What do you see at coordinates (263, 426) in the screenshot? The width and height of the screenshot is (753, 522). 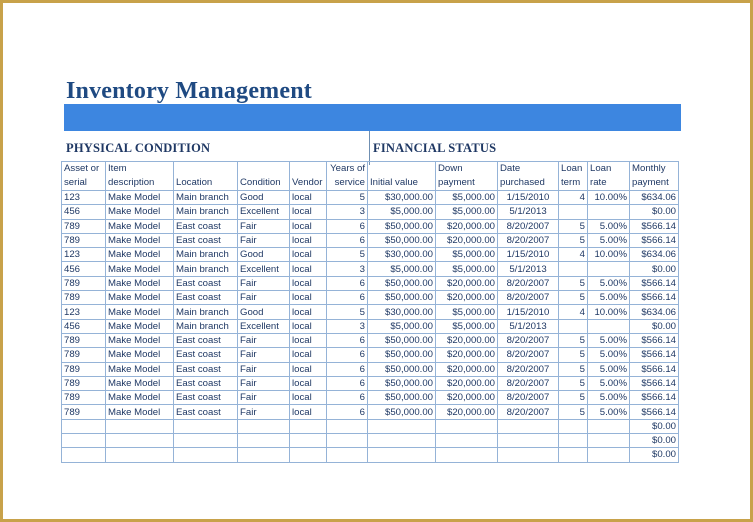 I see `cell-condition` at bounding box center [263, 426].